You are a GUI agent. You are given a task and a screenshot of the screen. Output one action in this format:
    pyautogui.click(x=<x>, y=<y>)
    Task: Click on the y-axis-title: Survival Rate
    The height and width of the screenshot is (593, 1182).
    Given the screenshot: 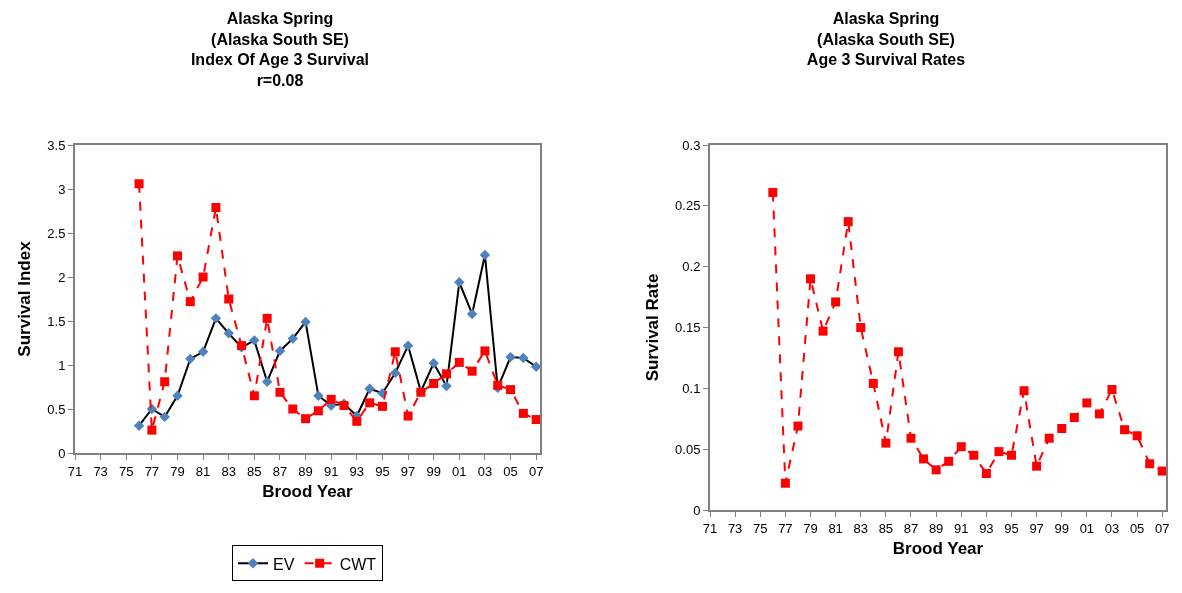 What is the action you would take?
    pyautogui.click(x=653, y=327)
    